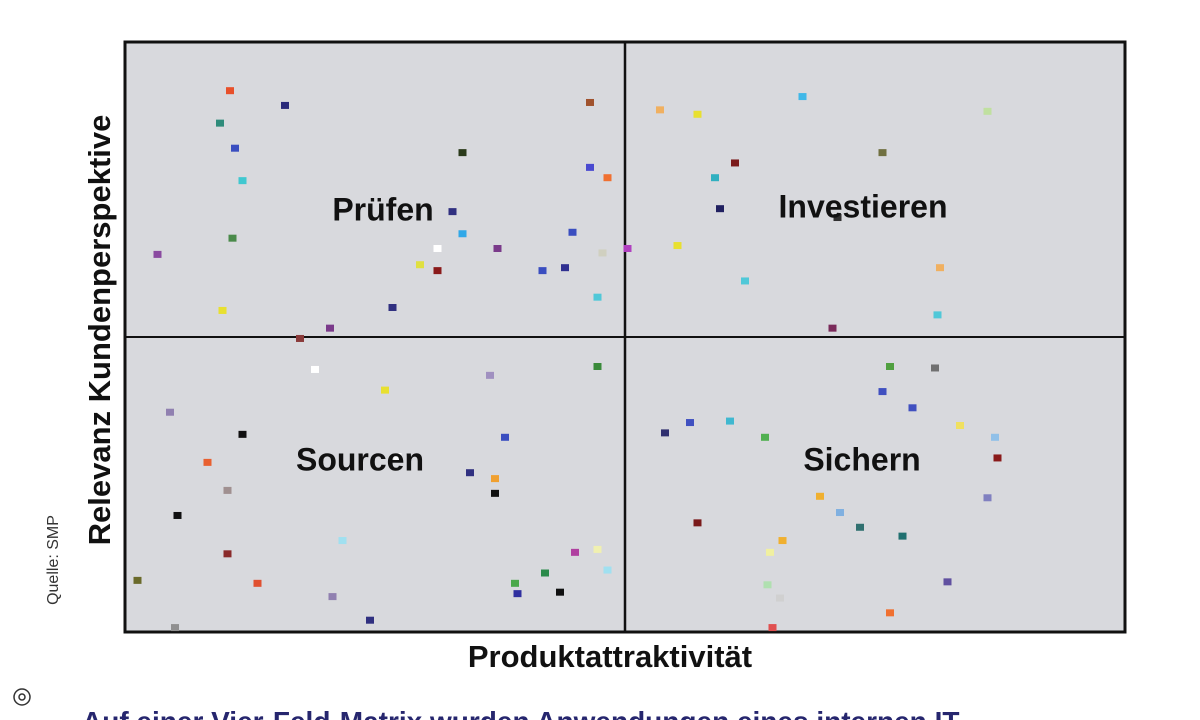 The height and width of the screenshot is (720, 1200). Describe the element at coordinates (360, 459) in the screenshot. I see `quadrant-label: Sourcen` at that location.